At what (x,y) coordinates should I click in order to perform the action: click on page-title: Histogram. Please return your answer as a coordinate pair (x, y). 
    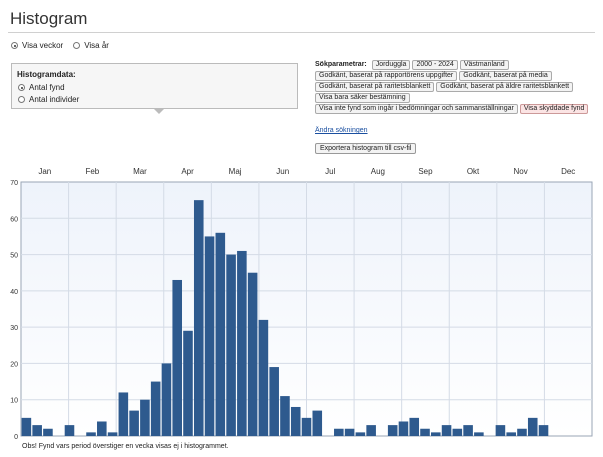
    Looking at the image, I should click on (49, 18).